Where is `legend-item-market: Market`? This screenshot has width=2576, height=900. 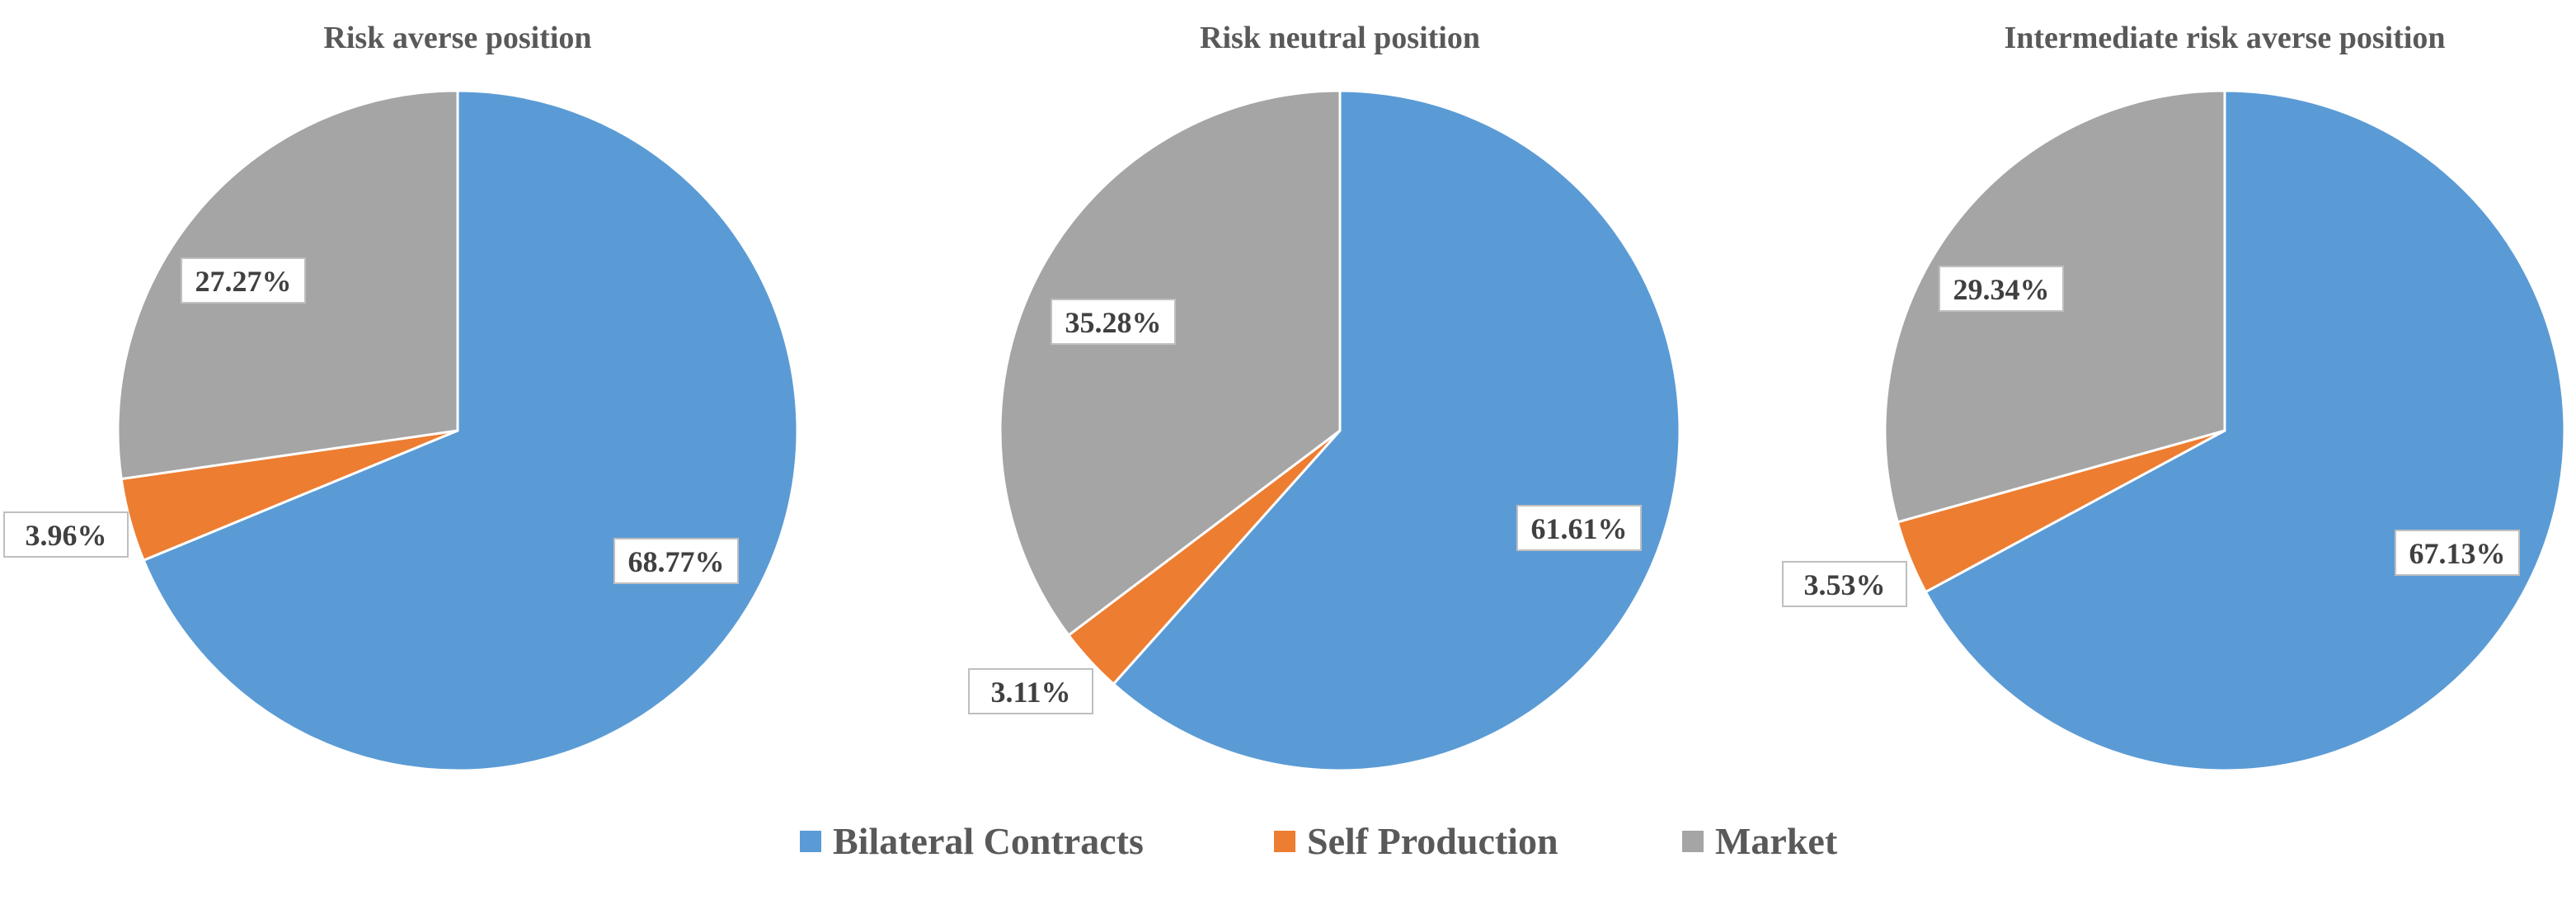 legend-item-market: Market is located at coordinates (1760, 841).